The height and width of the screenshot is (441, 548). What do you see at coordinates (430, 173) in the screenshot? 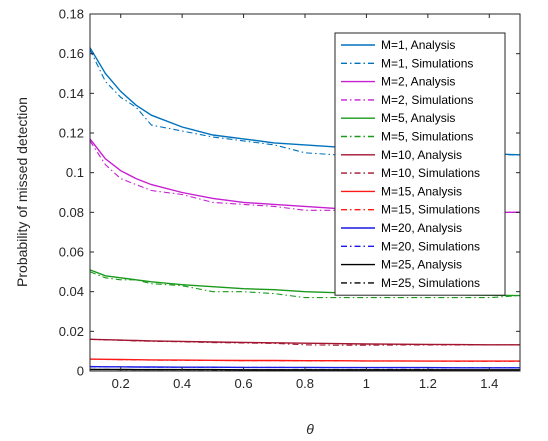
I see `legend-label-8: M=10, Simulations` at bounding box center [430, 173].